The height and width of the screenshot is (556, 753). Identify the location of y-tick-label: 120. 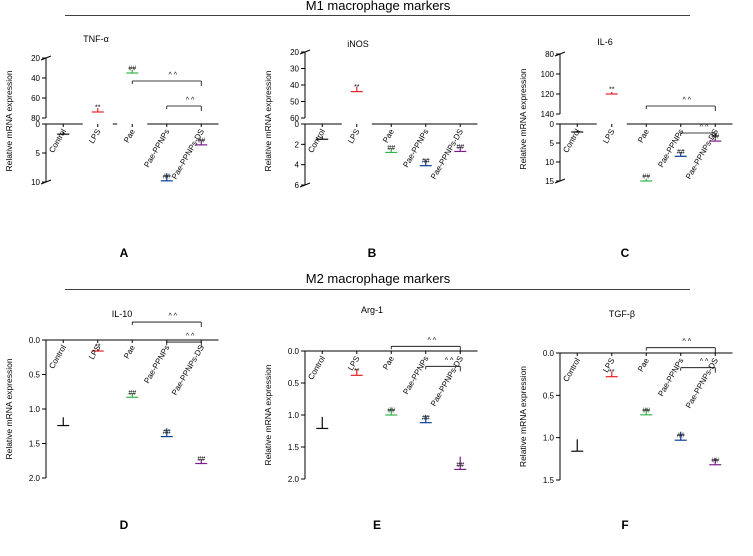
(548, 94).